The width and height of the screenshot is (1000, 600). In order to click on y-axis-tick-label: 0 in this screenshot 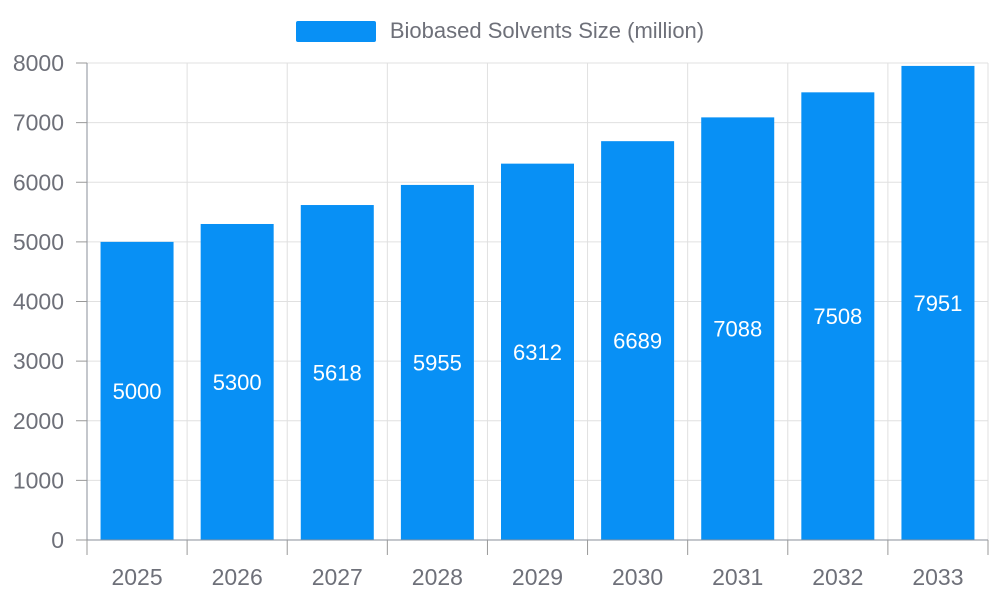, I will do `click(57, 540)`.